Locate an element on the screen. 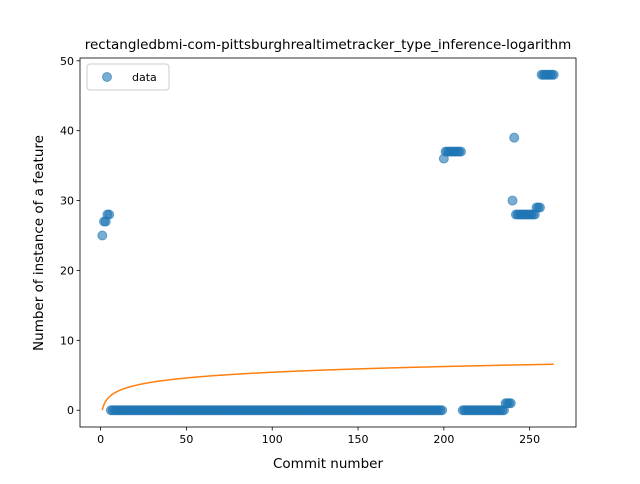  y-tick-label: 10 is located at coordinates (67, 340).